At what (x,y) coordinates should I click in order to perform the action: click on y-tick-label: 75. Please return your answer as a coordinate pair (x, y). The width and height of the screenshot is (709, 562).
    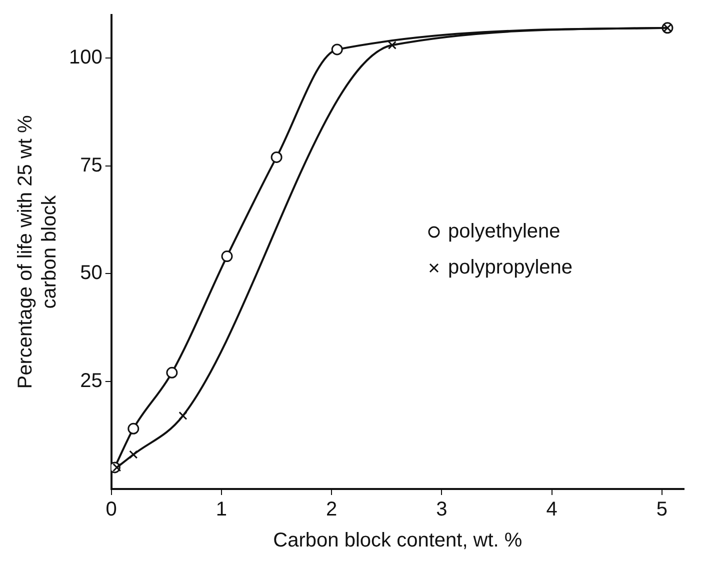
    Looking at the image, I should click on (91, 165).